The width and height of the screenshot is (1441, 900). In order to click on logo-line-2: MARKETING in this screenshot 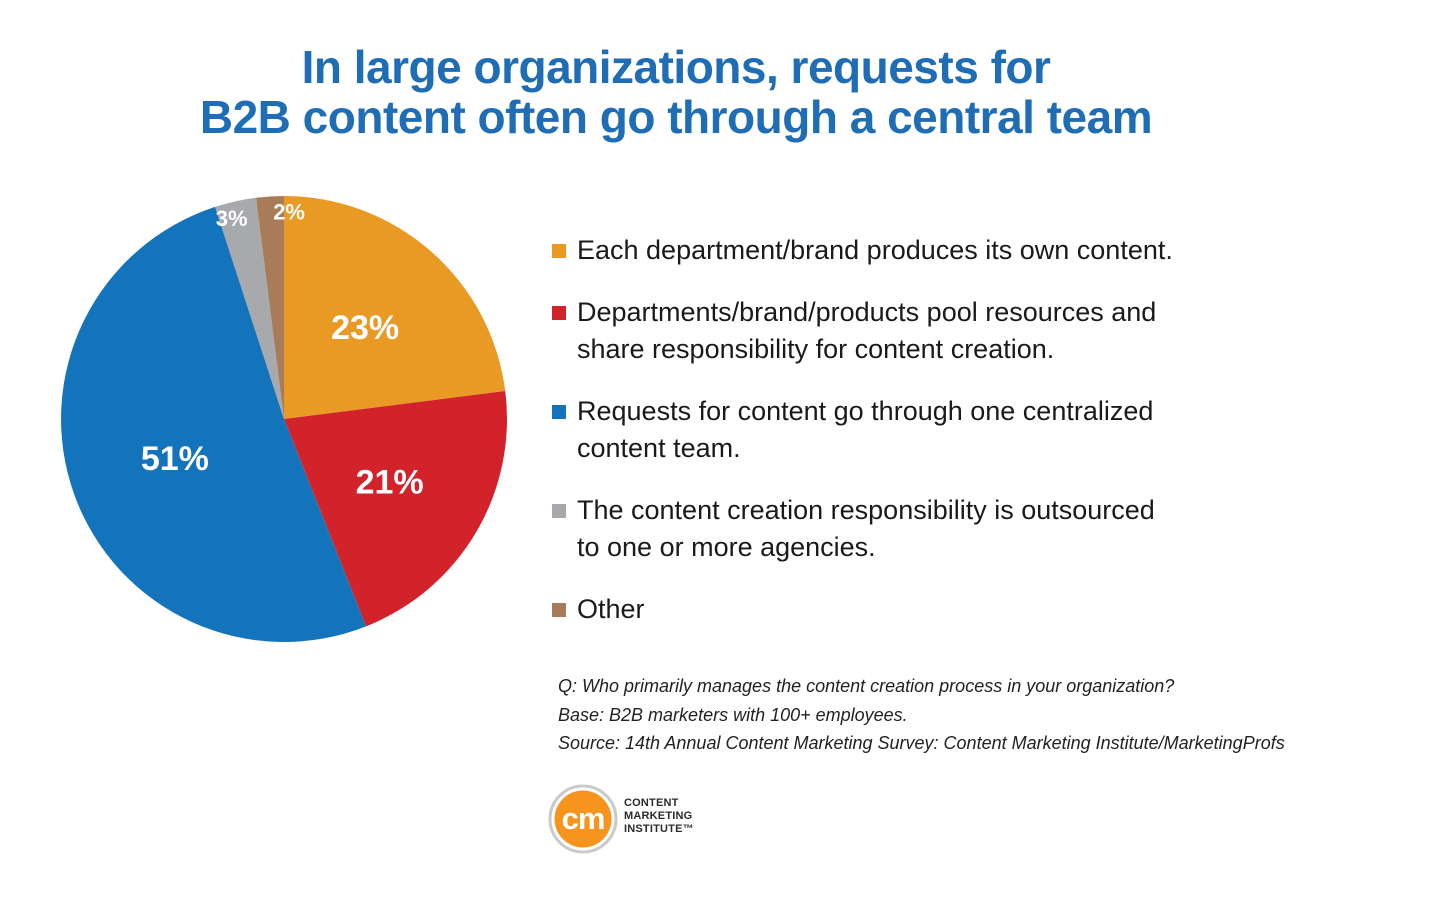, I will do `click(658, 816)`.